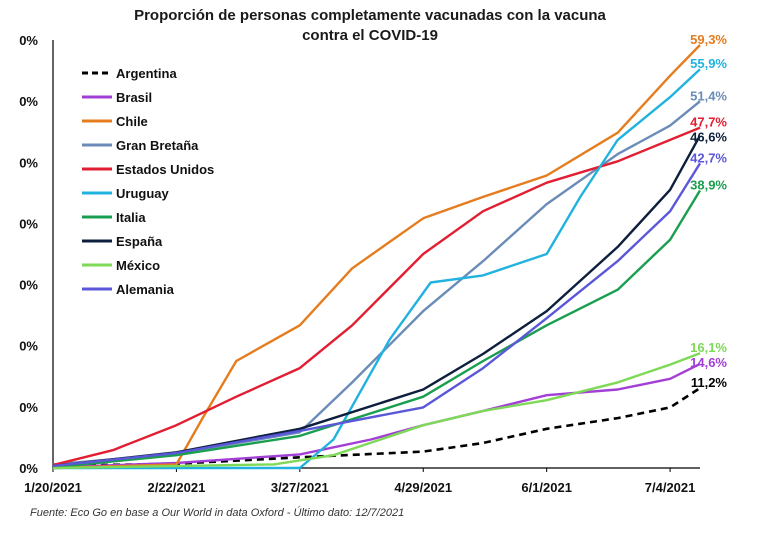 This screenshot has width=762, height=534. I want to click on end-label: 38,9%, so click(708, 185).